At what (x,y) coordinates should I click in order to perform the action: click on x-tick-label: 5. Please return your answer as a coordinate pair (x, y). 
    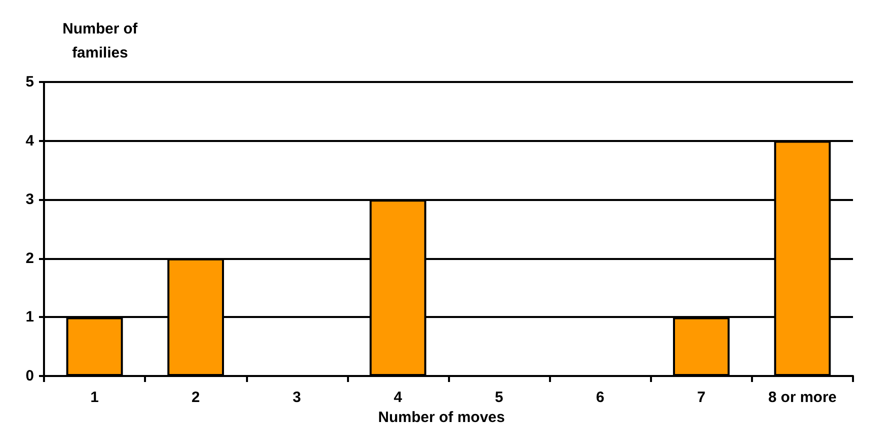
    Looking at the image, I should click on (499, 397).